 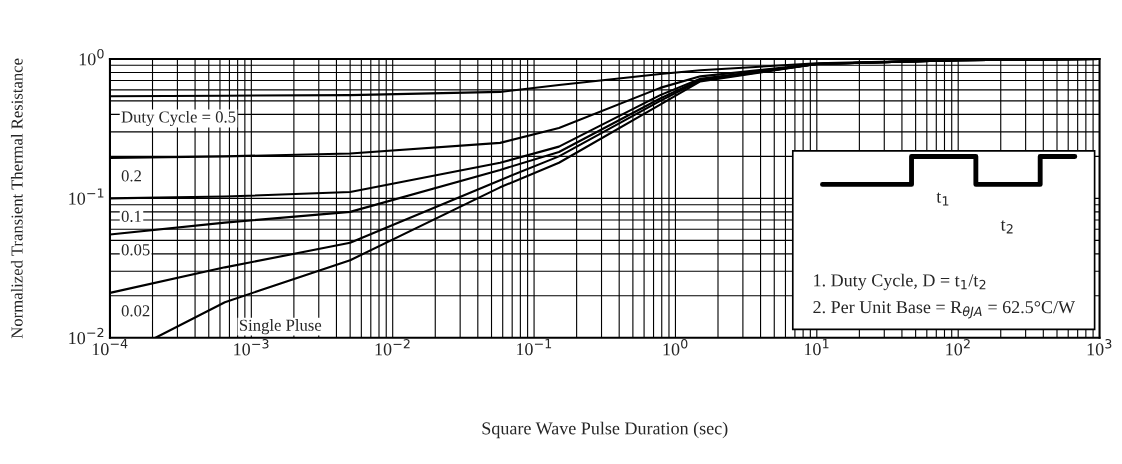 What do you see at coordinates (534, 347) in the screenshot?
I see `x-tick-label: 10$^{−1}$` at bounding box center [534, 347].